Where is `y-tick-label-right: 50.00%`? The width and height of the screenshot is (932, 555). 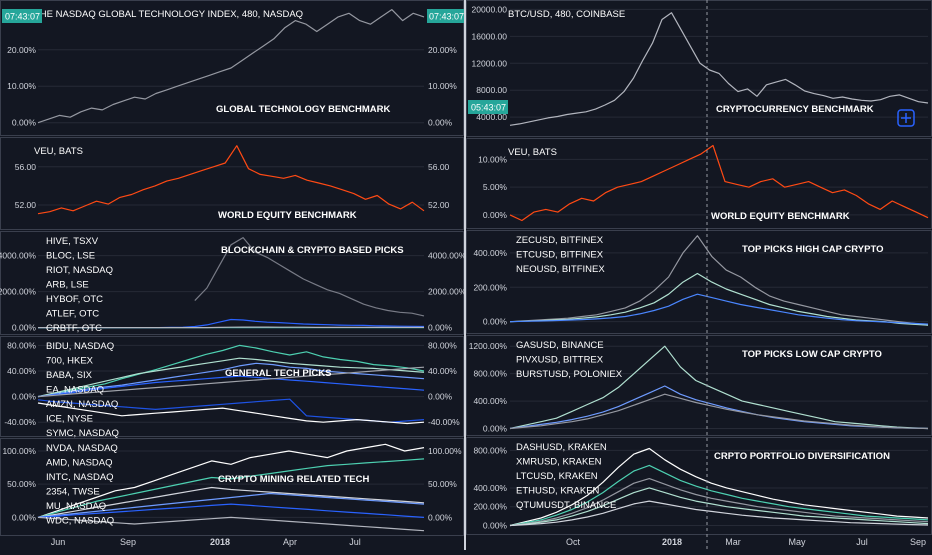 y-tick-label-right: 50.00% is located at coordinates (442, 484).